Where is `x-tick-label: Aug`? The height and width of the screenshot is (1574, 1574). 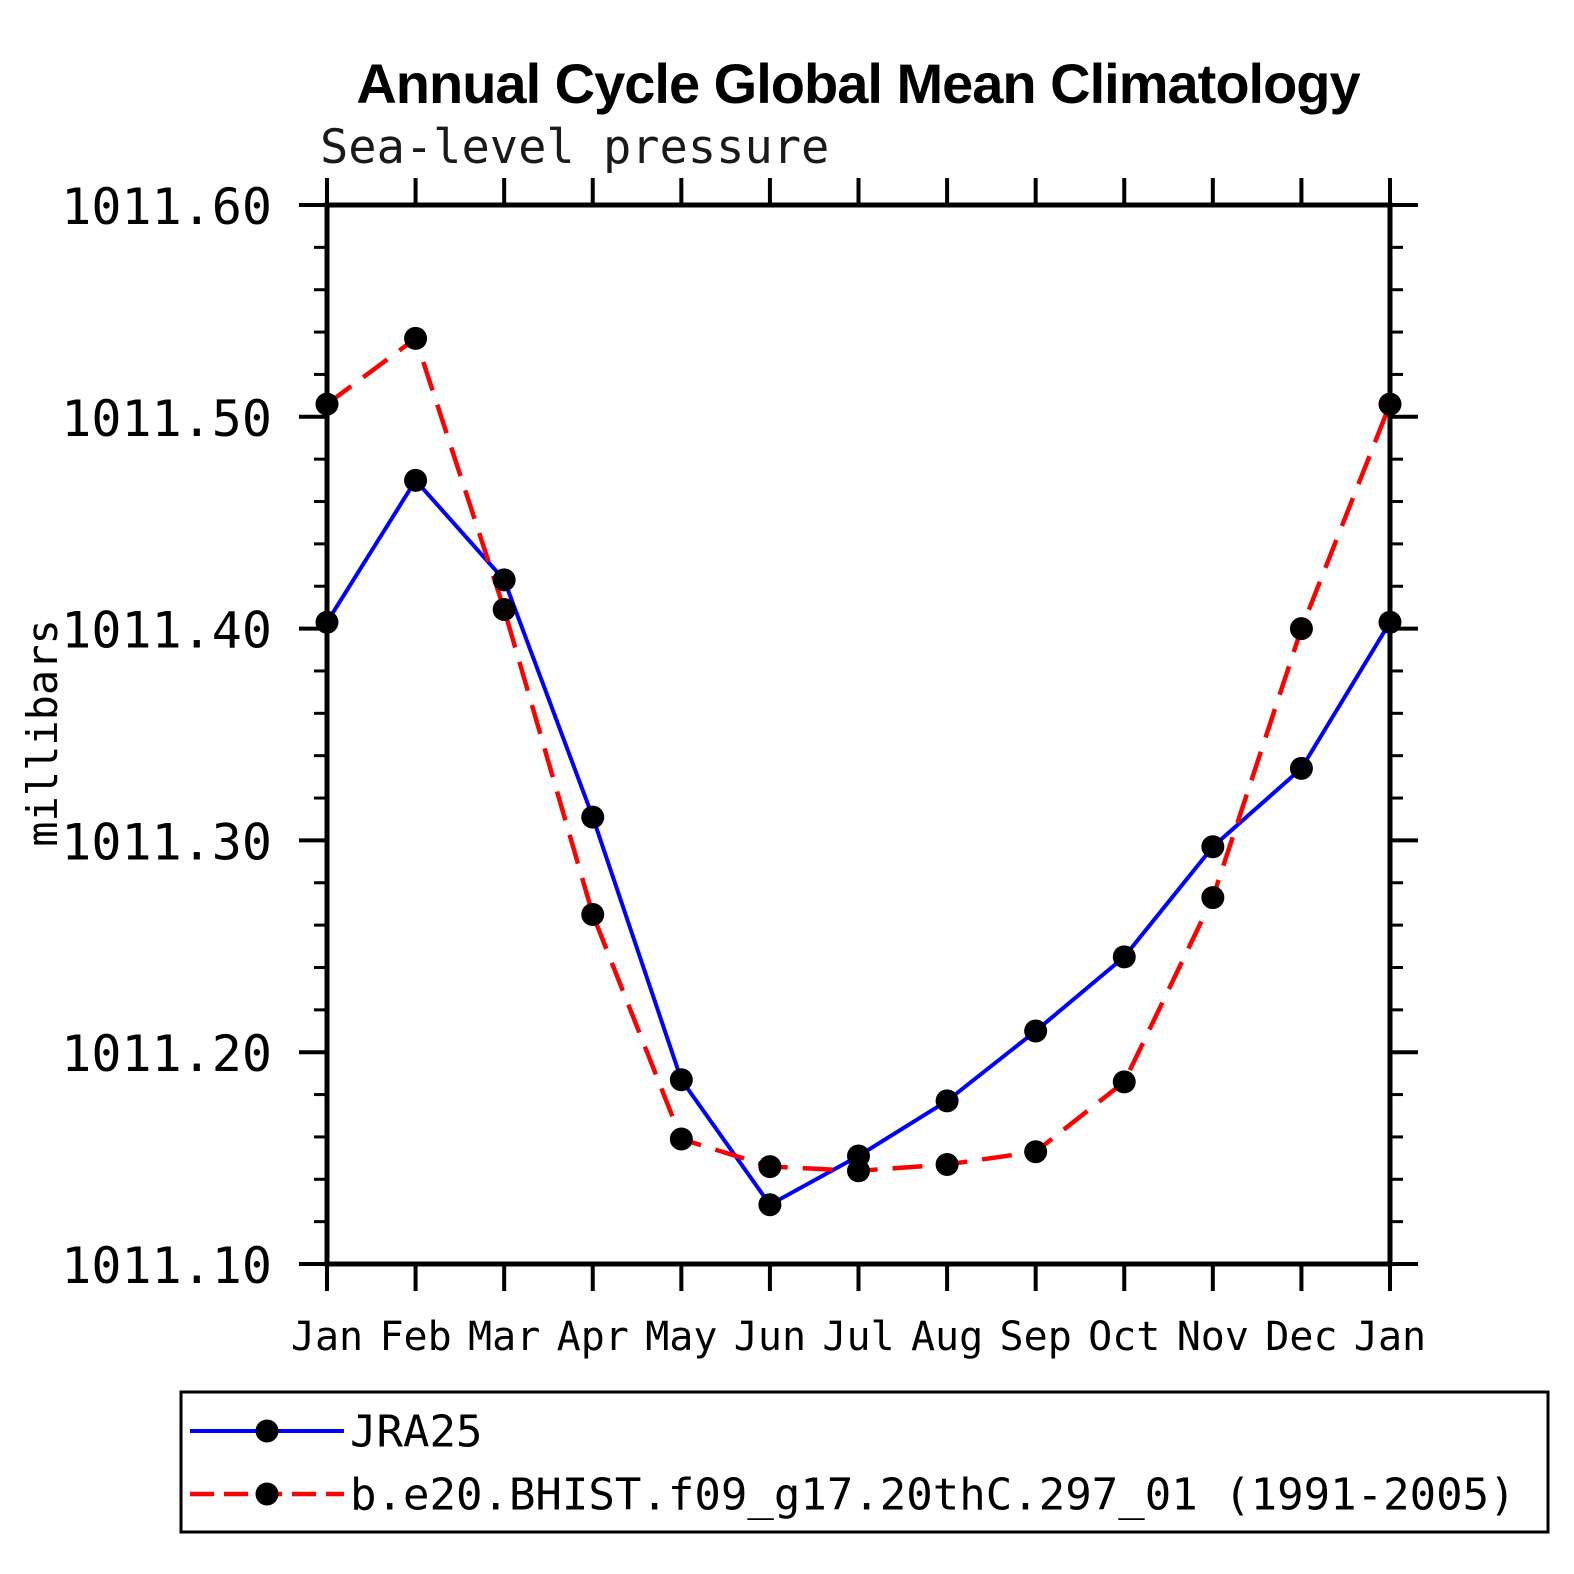
x-tick-label: Aug is located at coordinates (947, 1337).